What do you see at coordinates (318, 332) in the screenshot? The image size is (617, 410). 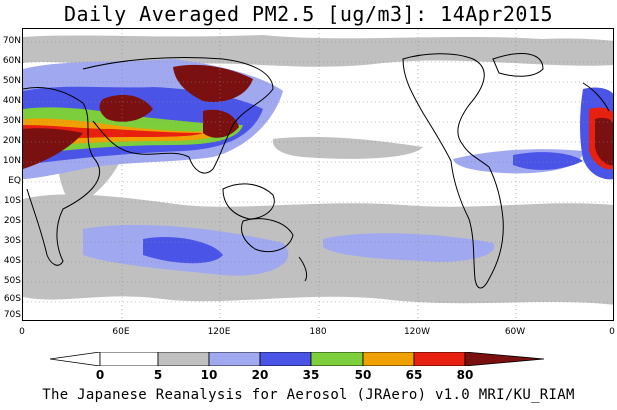 I see `lon-label-180: 180` at bounding box center [318, 332].